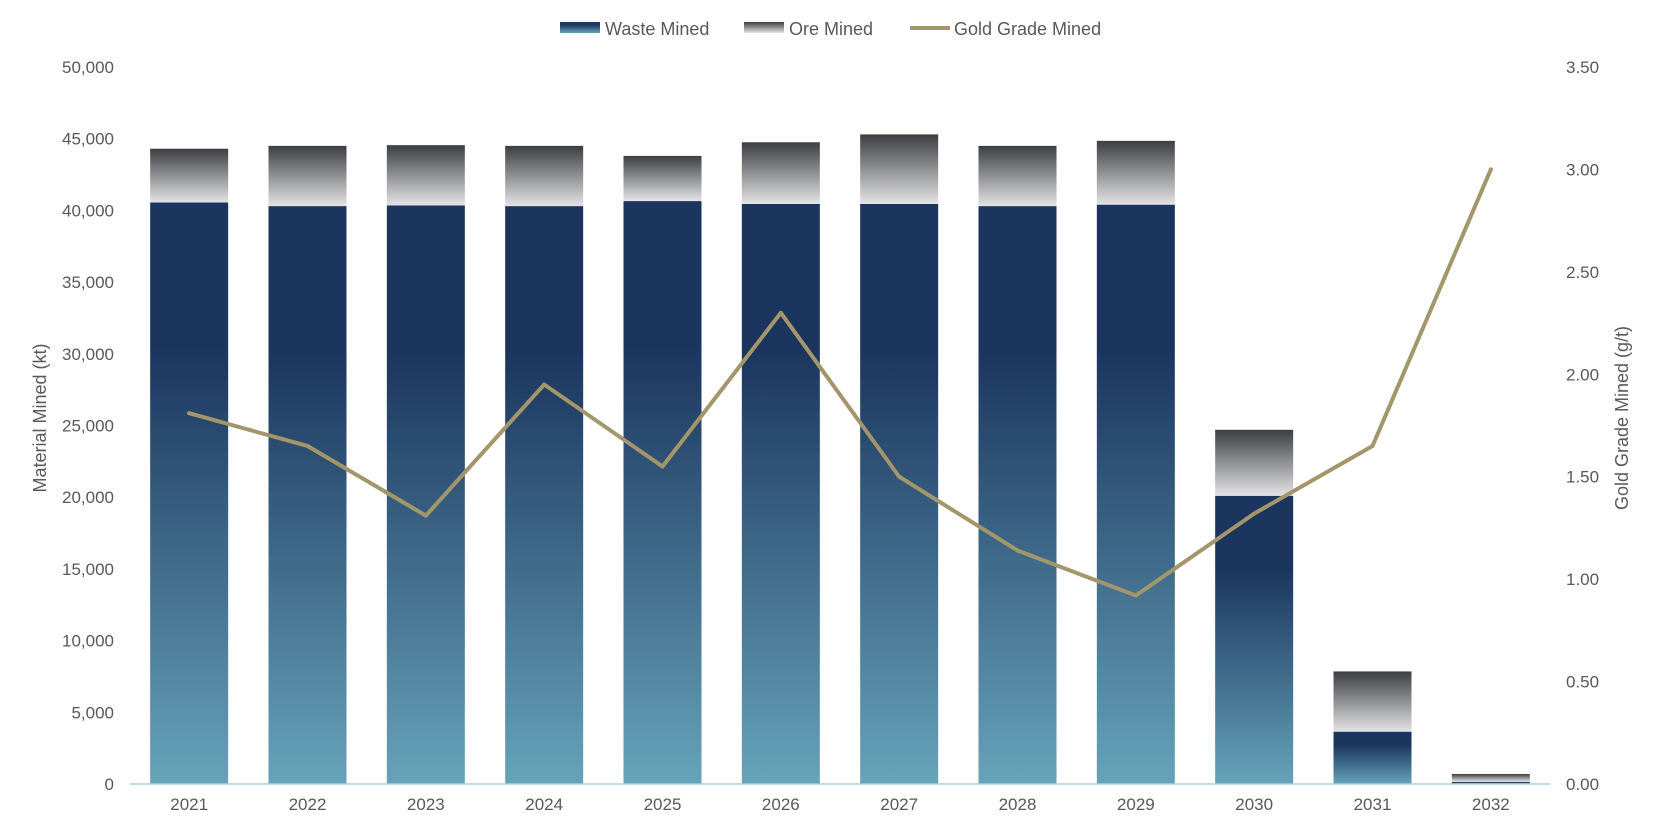 The height and width of the screenshot is (826, 1654). I want to click on x-tick-label: 2028, so click(1018, 804).